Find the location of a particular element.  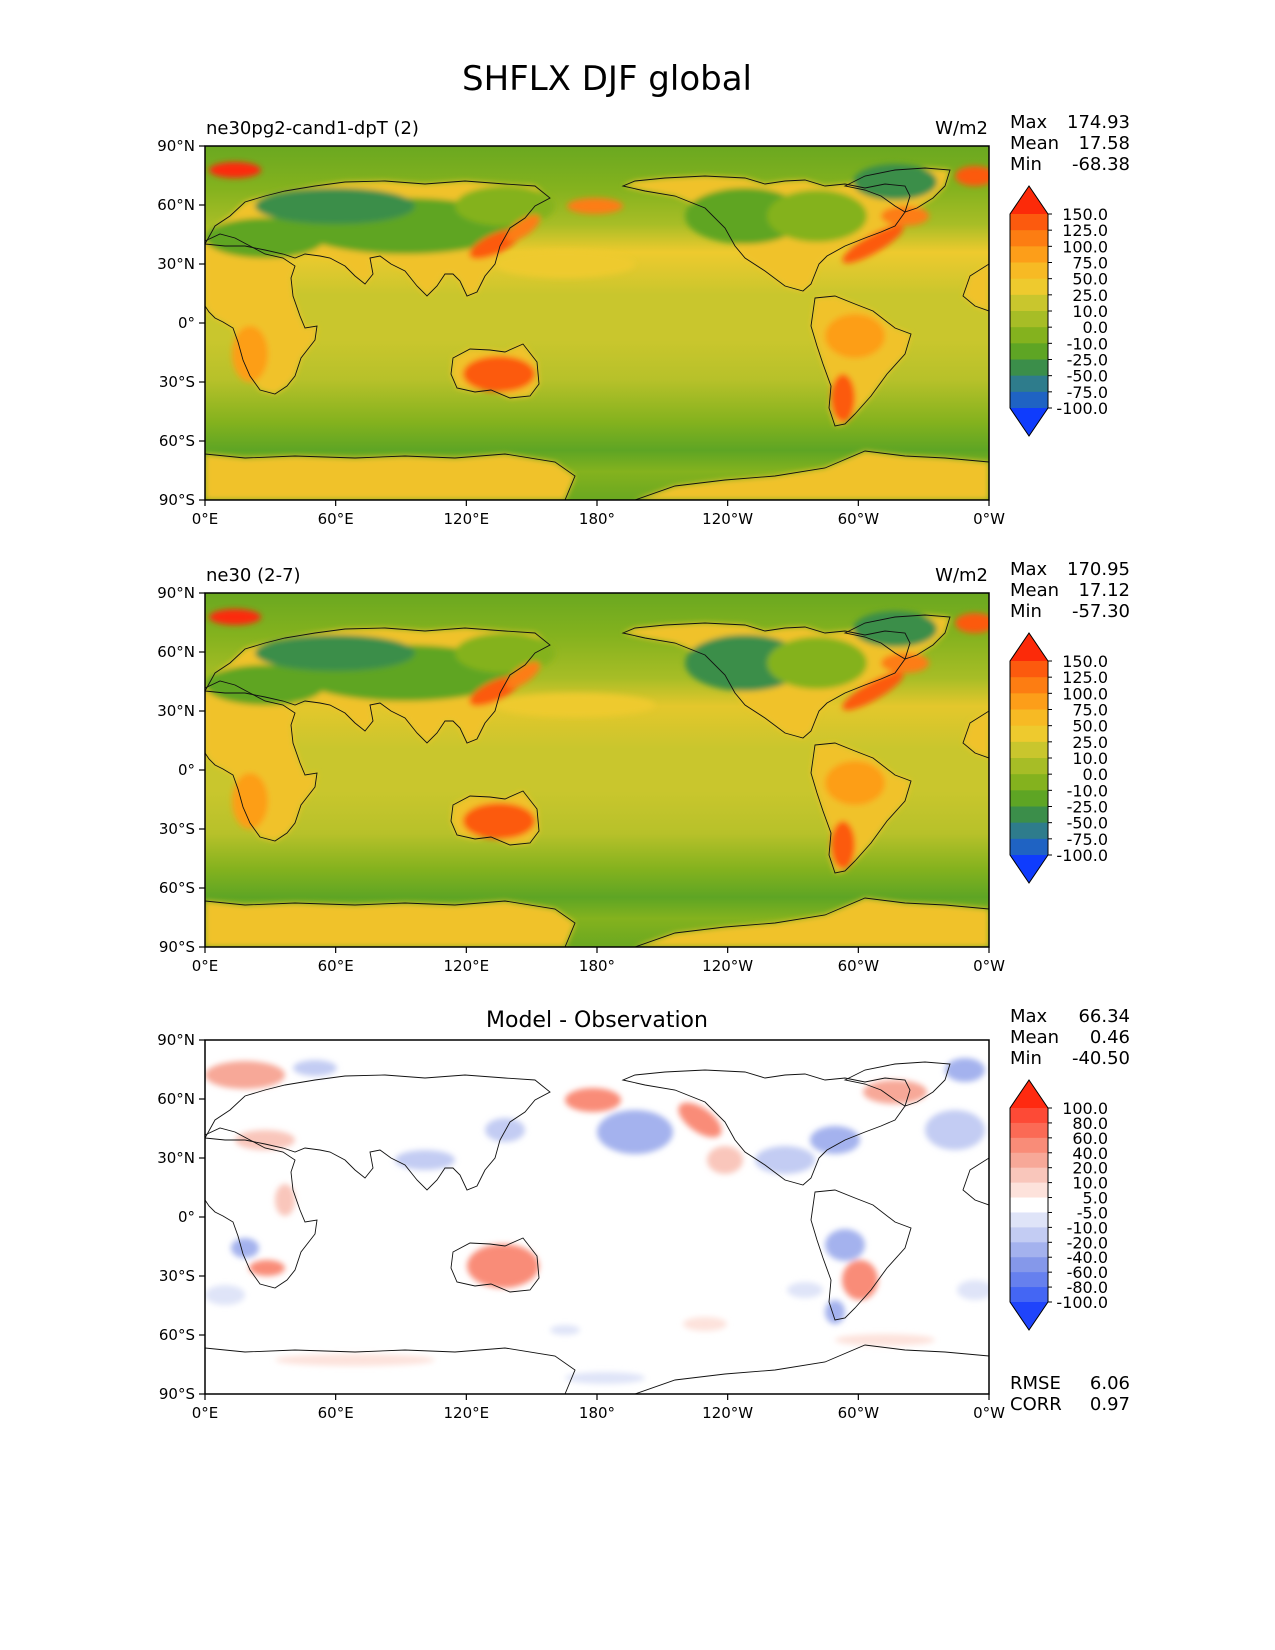

stat-min-value: -68.38 is located at coordinates (1101, 164).